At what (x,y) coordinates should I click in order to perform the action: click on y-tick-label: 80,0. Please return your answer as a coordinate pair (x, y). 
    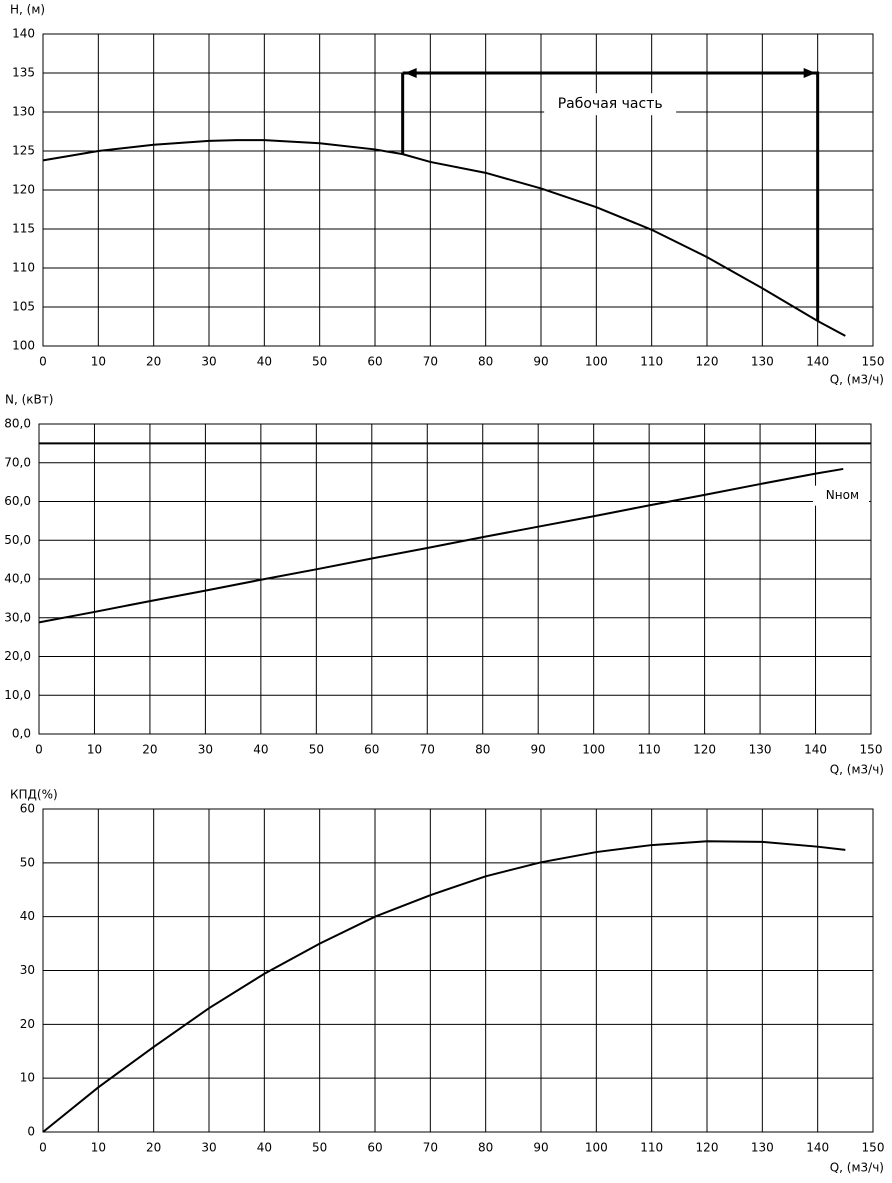
    Looking at the image, I should click on (17, 424).